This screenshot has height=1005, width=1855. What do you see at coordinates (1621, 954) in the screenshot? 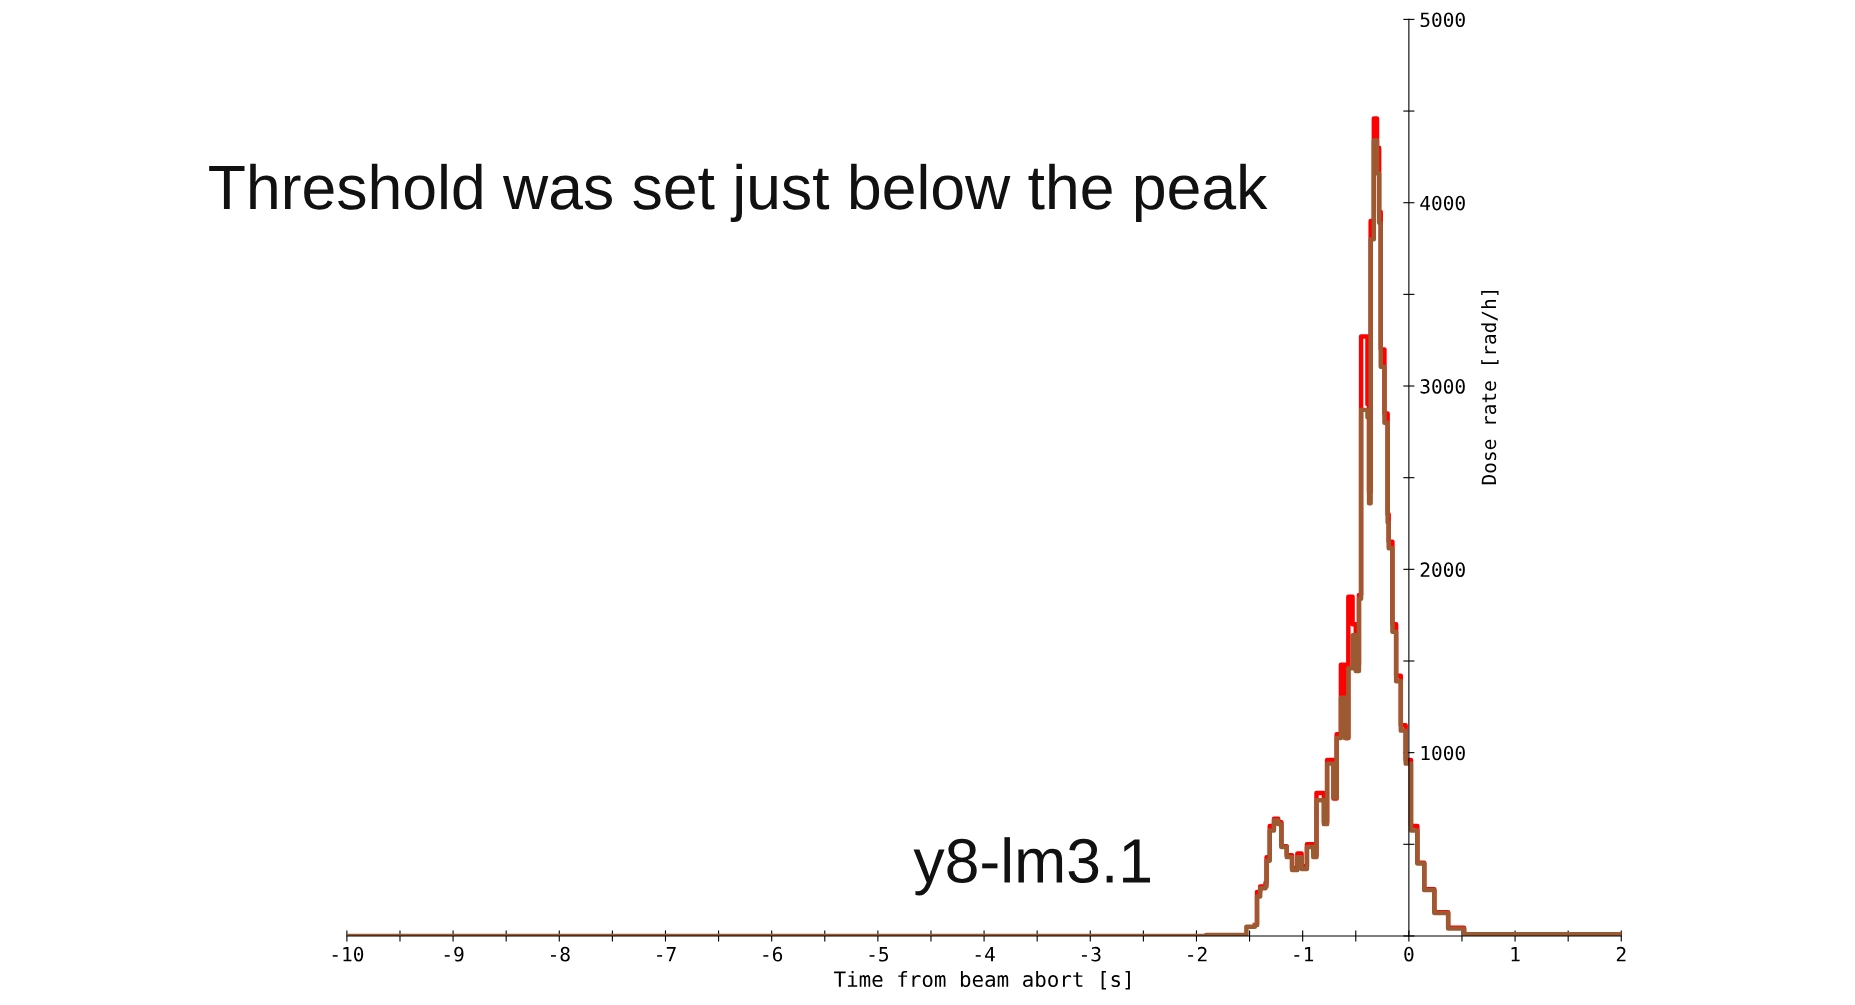
I see `x-tick-label: 2` at bounding box center [1621, 954].